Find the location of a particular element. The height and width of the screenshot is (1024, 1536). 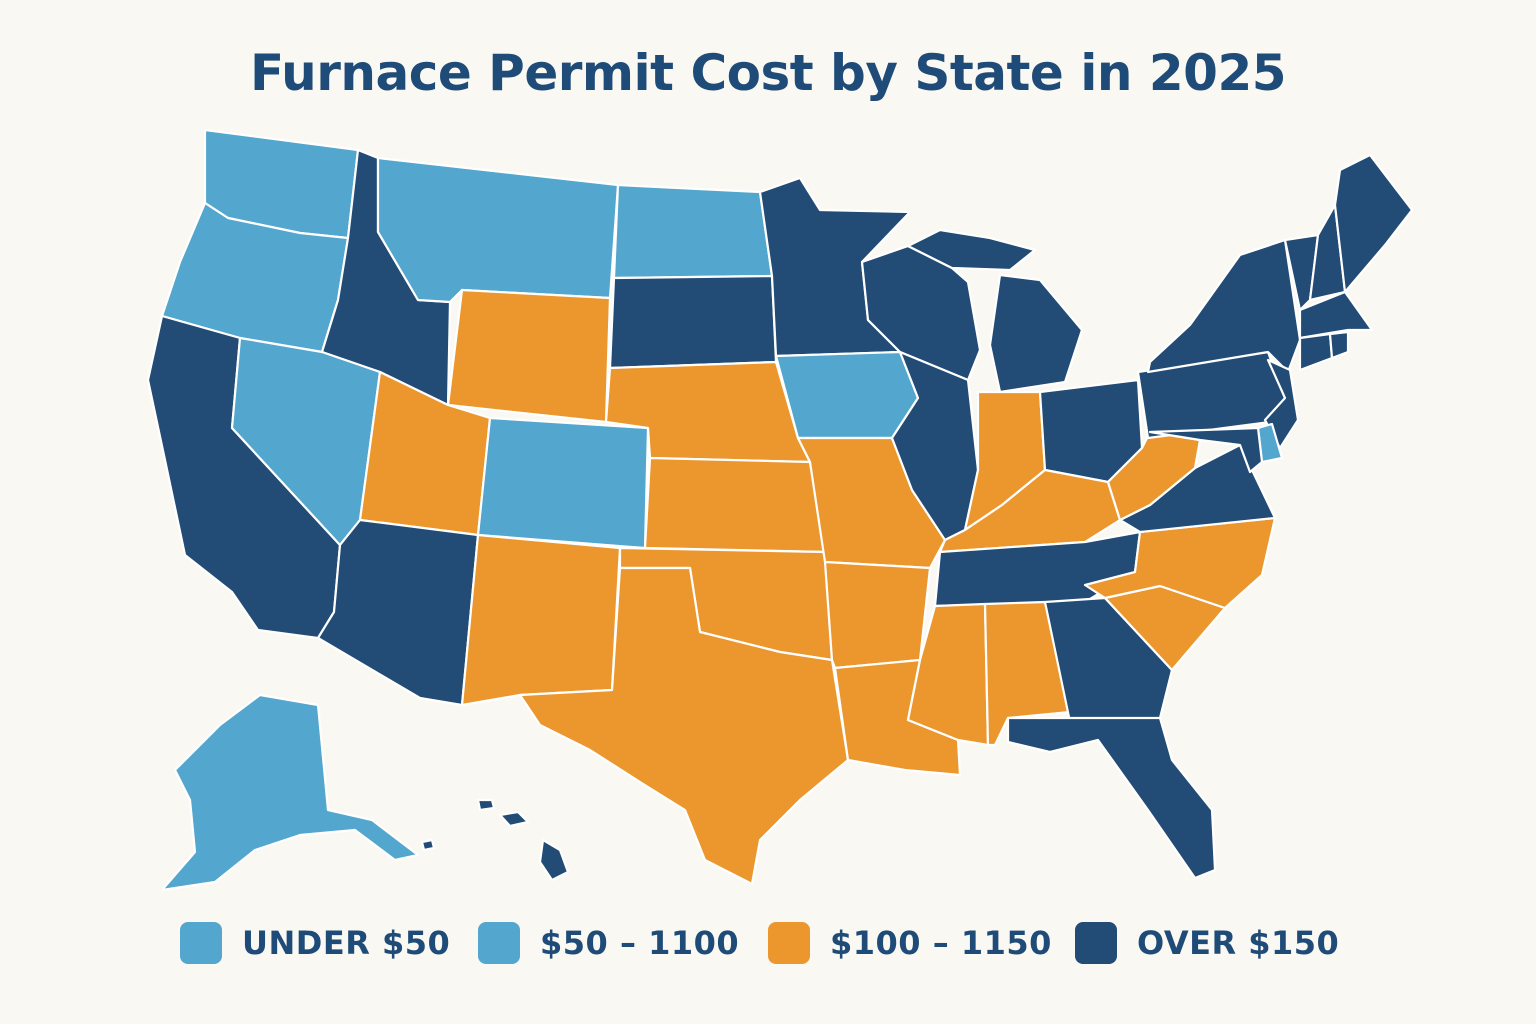

state-AK is located at coordinates (290, 792).